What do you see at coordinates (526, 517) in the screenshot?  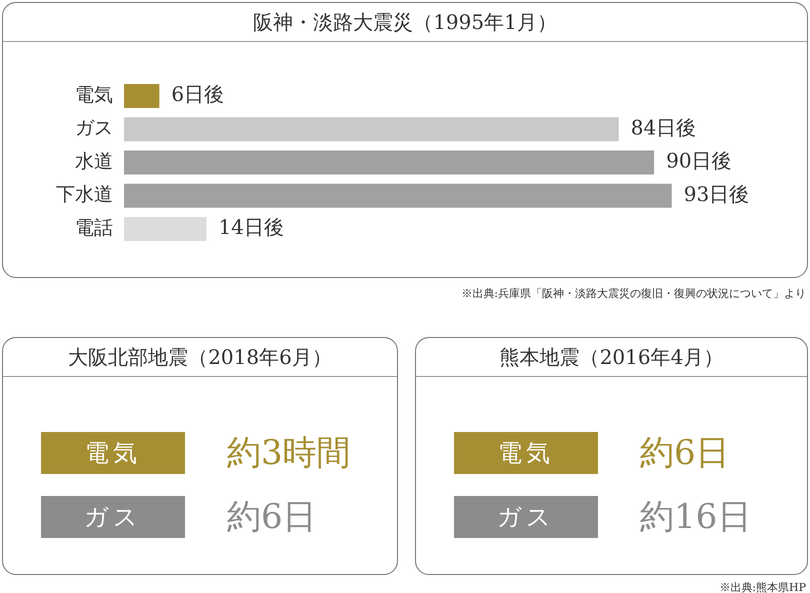 I see `category-label: ガス` at bounding box center [526, 517].